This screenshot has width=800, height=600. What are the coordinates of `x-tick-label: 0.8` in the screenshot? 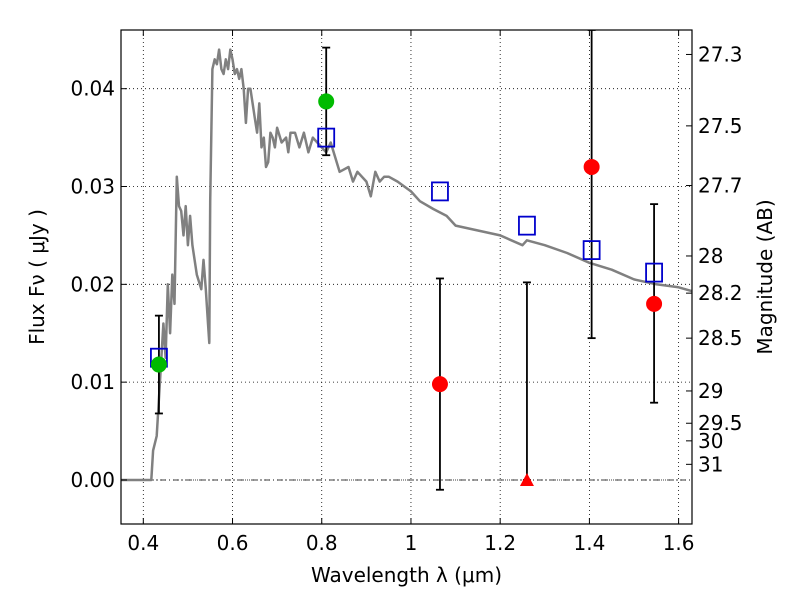 It's located at (322, 543).